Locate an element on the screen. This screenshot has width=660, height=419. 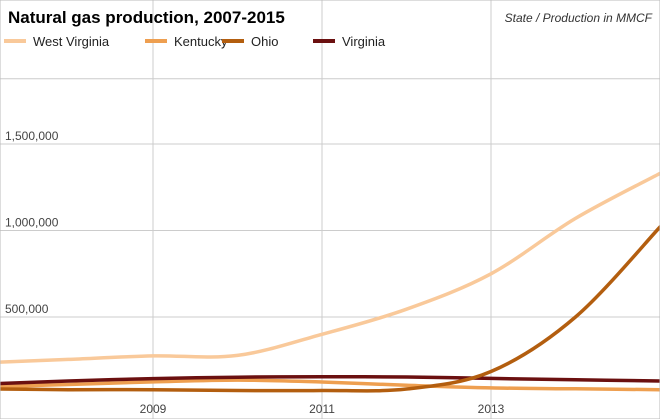
y-tick-label: 500,000 is located at coordinates (27, 309).